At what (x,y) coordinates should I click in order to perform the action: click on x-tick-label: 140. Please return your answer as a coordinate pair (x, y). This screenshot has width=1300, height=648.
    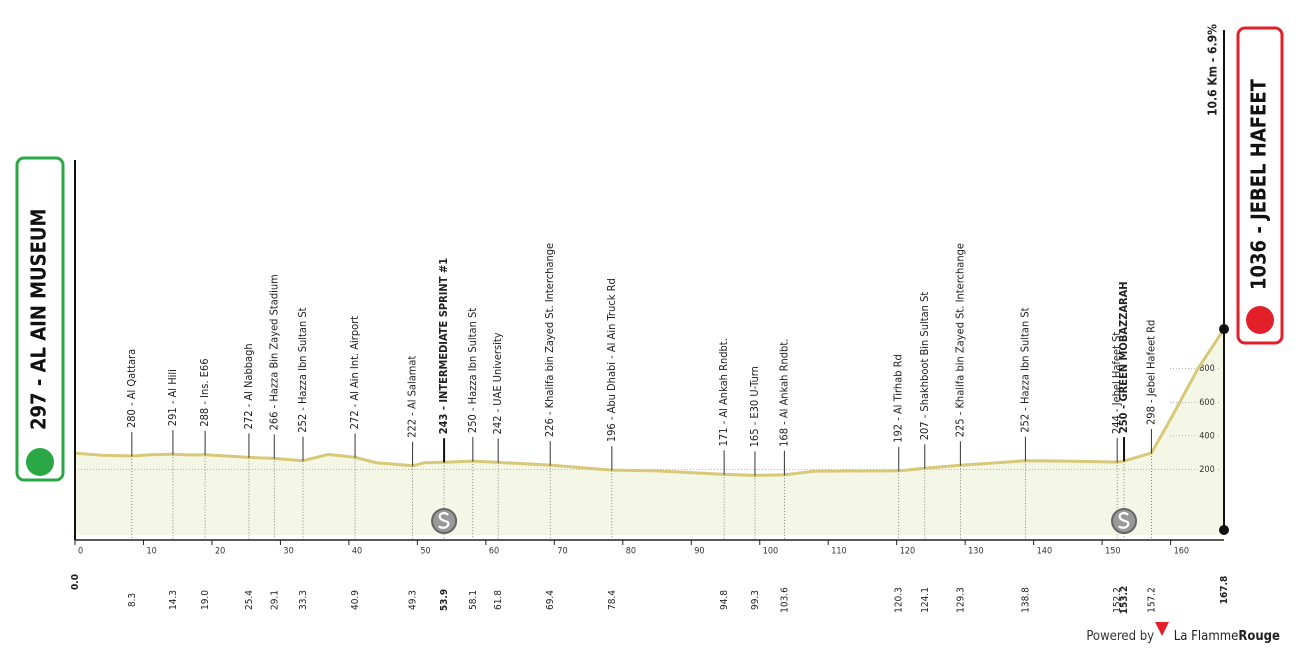
    Looking at the image, I should click on (1044, 552).